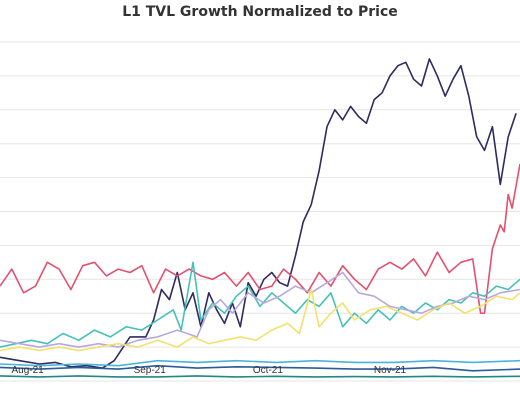 The height and width of the screenshot is (400, 520). What do you see at coordinates (390, 370) in the screenshot?
I see `x-tick-label: Nov-21` at bounding box center [390, 370].